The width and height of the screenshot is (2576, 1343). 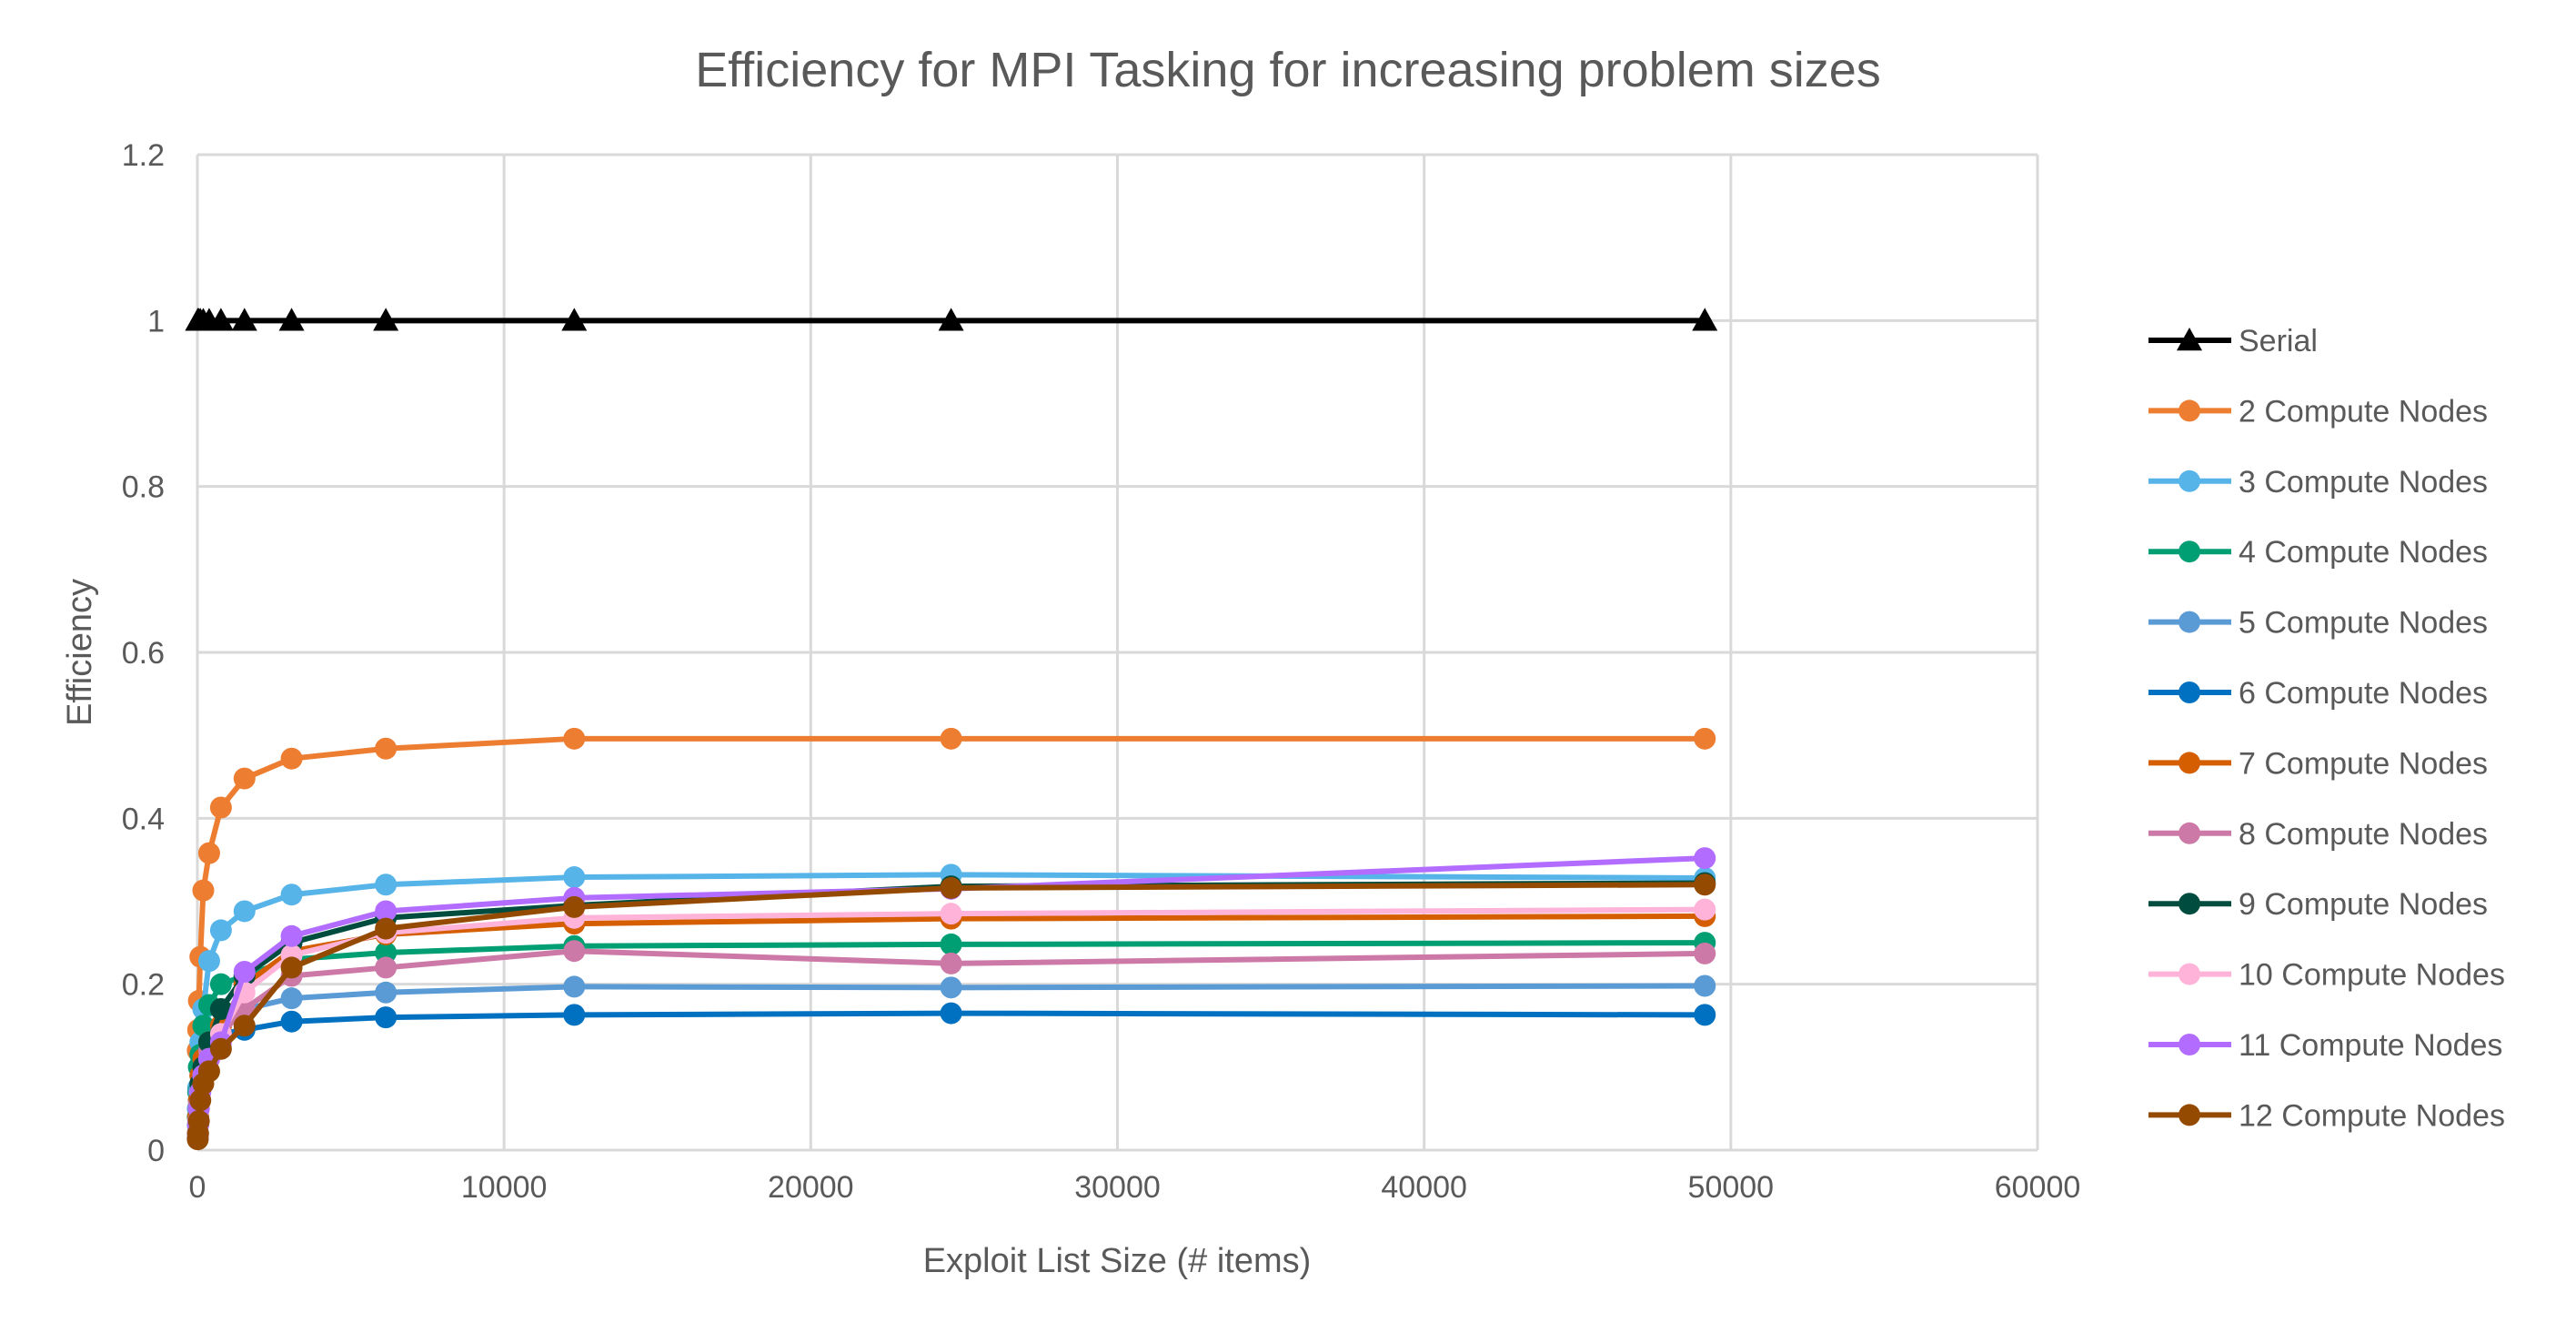 I want to click on series-8-compute-nodes, so click(x=951, y=1042).